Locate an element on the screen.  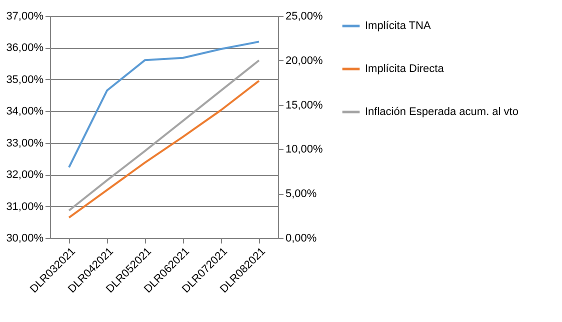
y2-tick-label: 5,00% is located at coordinates (301, 194).